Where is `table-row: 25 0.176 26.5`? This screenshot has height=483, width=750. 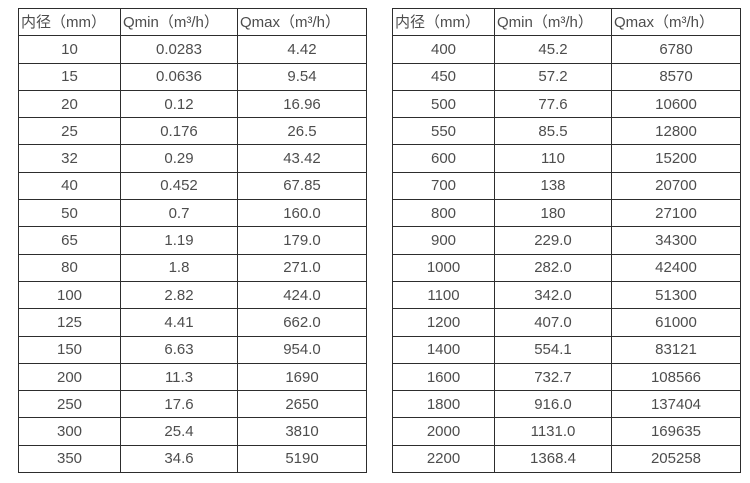 table-row: 25 0.176 26.5 is located at coordinates (192, 131).